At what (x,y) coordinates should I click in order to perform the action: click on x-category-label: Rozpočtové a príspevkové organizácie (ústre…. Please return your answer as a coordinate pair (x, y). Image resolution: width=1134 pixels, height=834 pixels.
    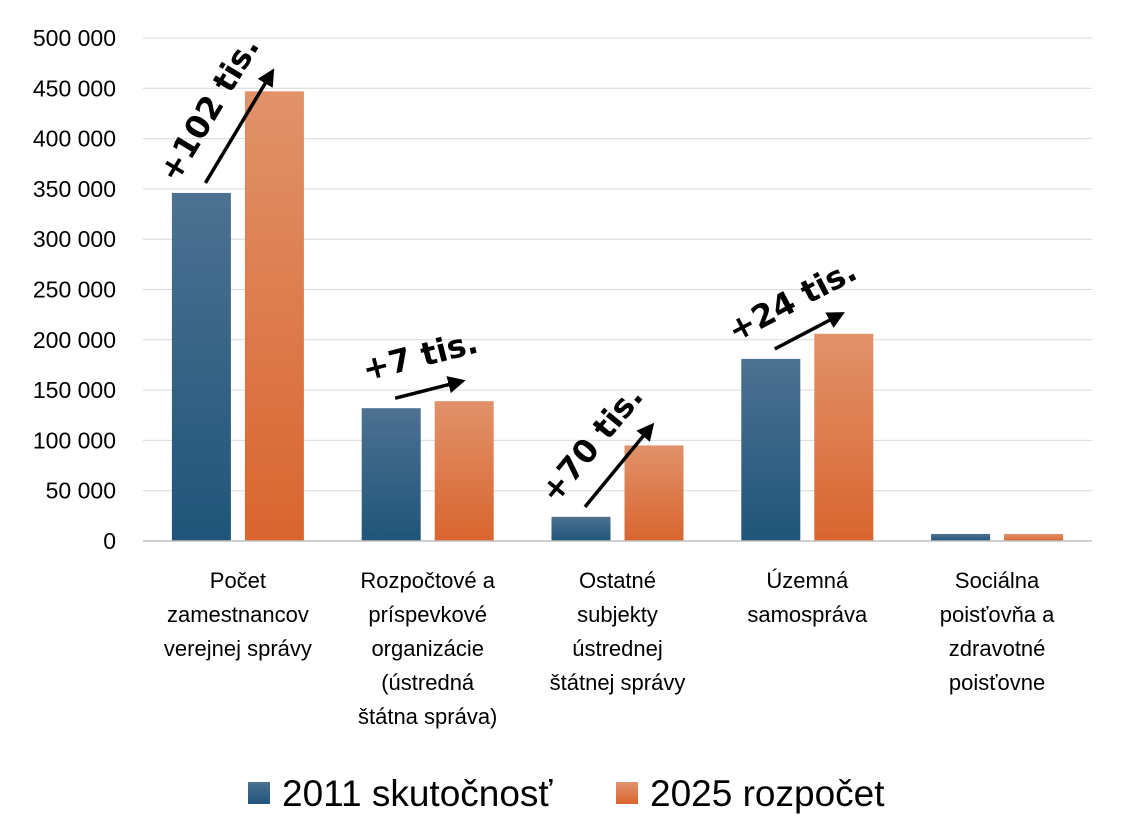
    Looking at the image, I should click on (427, 648).